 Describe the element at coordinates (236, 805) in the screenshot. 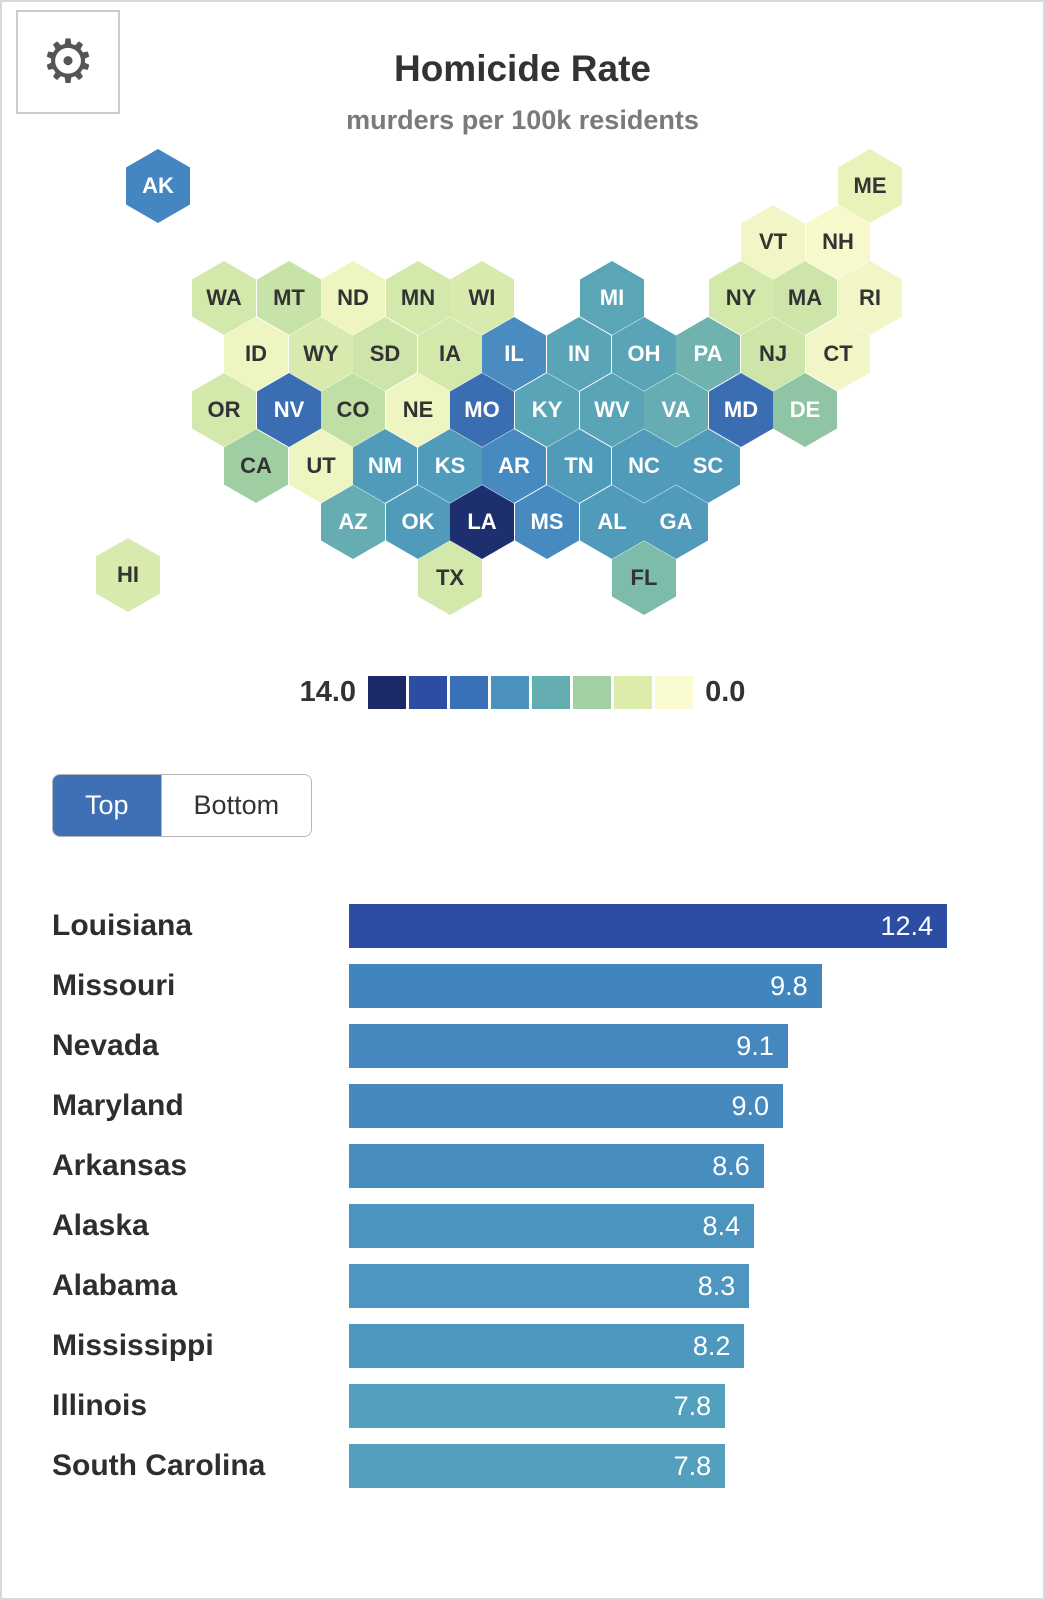

I see `toggle-bottom-button: Bottom` at that location.